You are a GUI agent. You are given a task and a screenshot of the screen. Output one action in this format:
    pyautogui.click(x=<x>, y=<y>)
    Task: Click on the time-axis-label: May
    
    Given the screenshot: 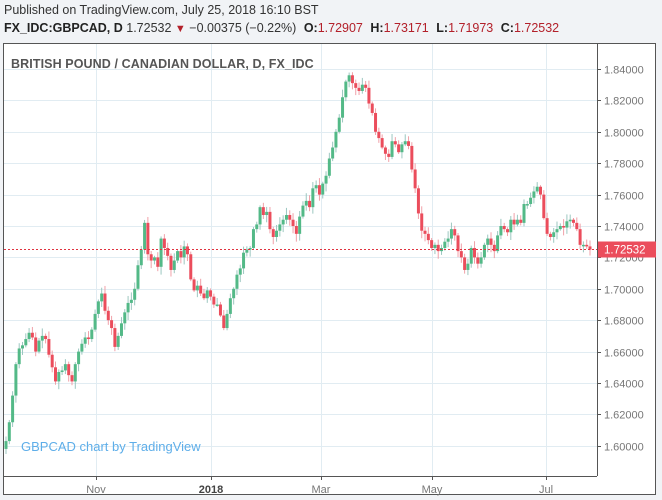 What is the action you would take?
    pyautogui.click(x=432, y=490)
    